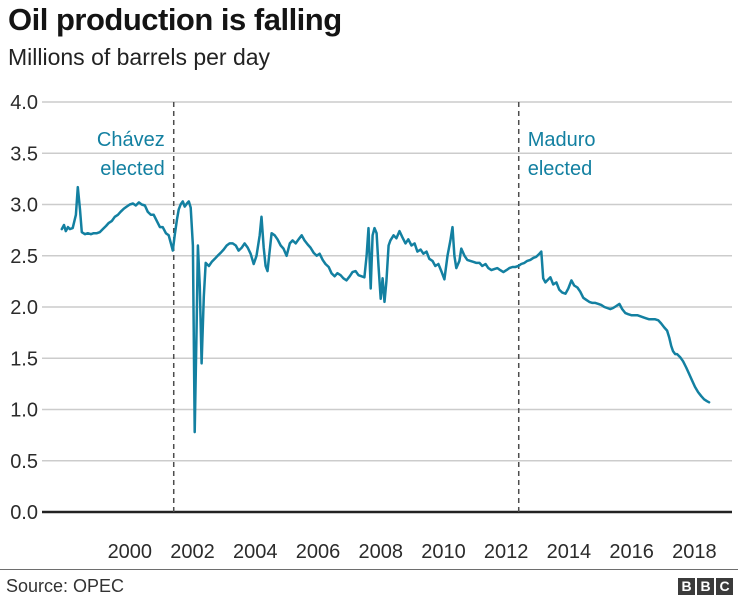  I want to click on event-label-line1: Chávez, so click(131, 140).